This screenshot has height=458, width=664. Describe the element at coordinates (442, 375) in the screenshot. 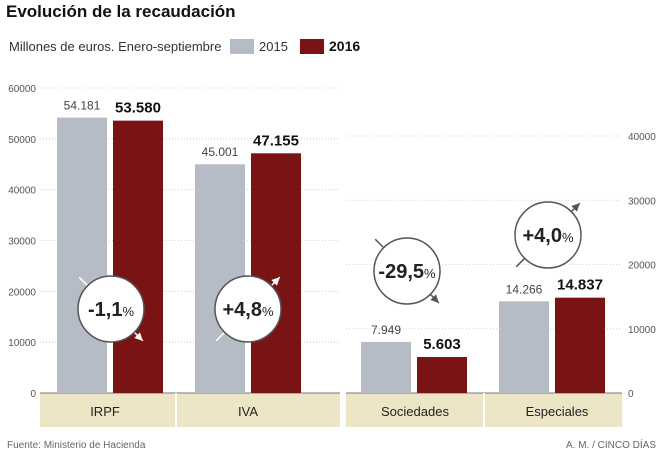

I see `bar-sociedades-2016` at that location.